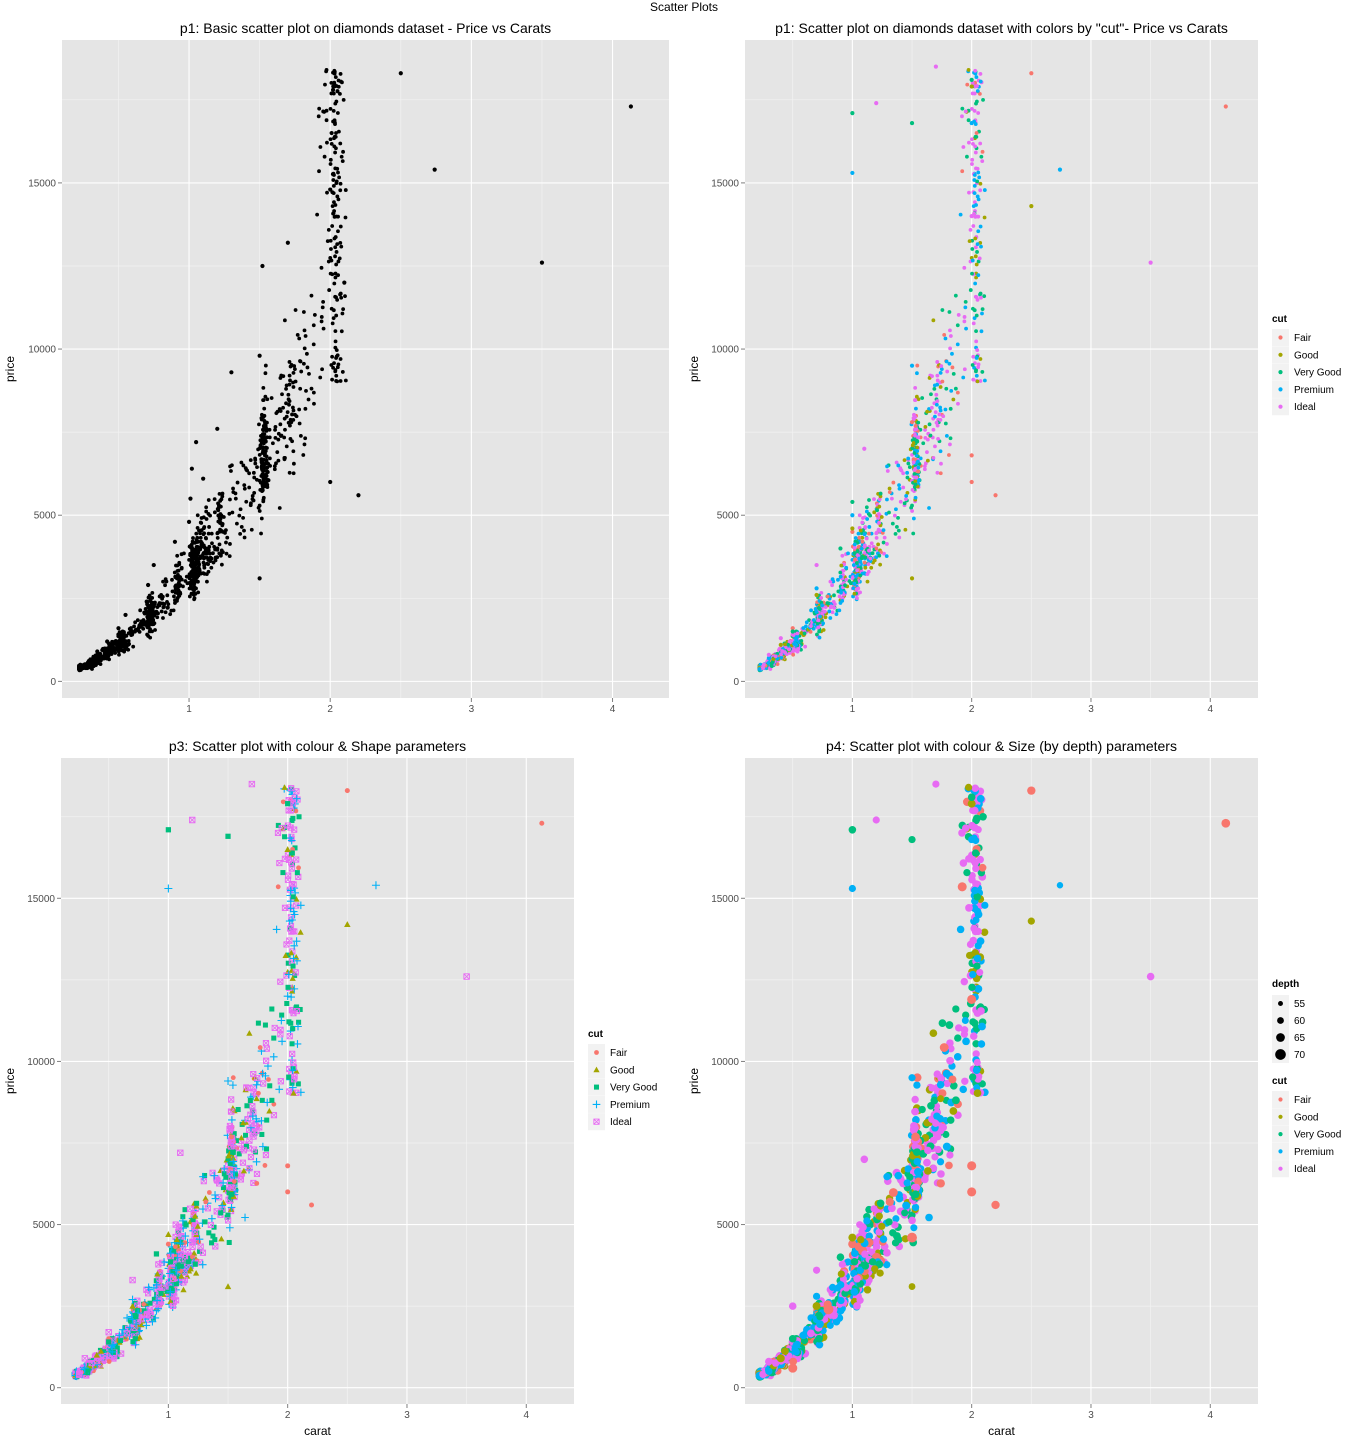 Image resolution: width=1368 pixels, height=1440 pixels. Describe the element at coordinates (472, 709) in the screenshot. I see `x-tick-label: 3` at that location.